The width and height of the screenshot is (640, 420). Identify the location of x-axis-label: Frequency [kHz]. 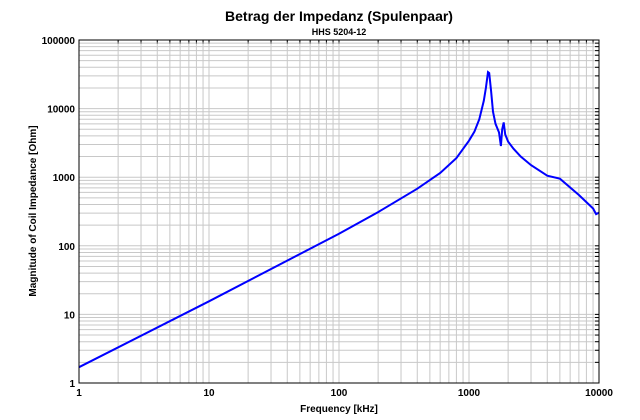
(339, 409).